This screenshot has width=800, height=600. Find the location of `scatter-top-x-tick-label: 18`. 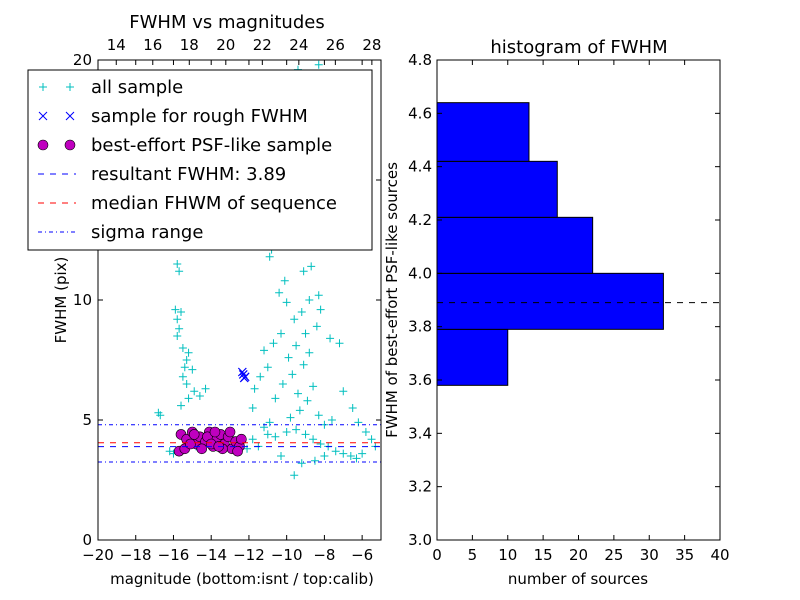

scatter-top-x-tick-label: 18 is located at coordinates (189, 45).